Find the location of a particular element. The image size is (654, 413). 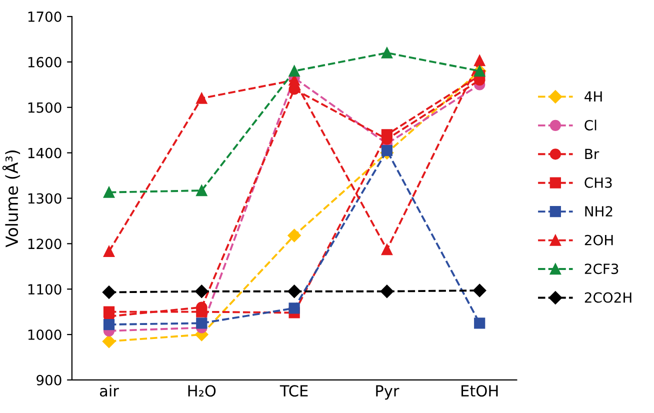

y-tick-label: 1400 is located at coordinates (45, 153).